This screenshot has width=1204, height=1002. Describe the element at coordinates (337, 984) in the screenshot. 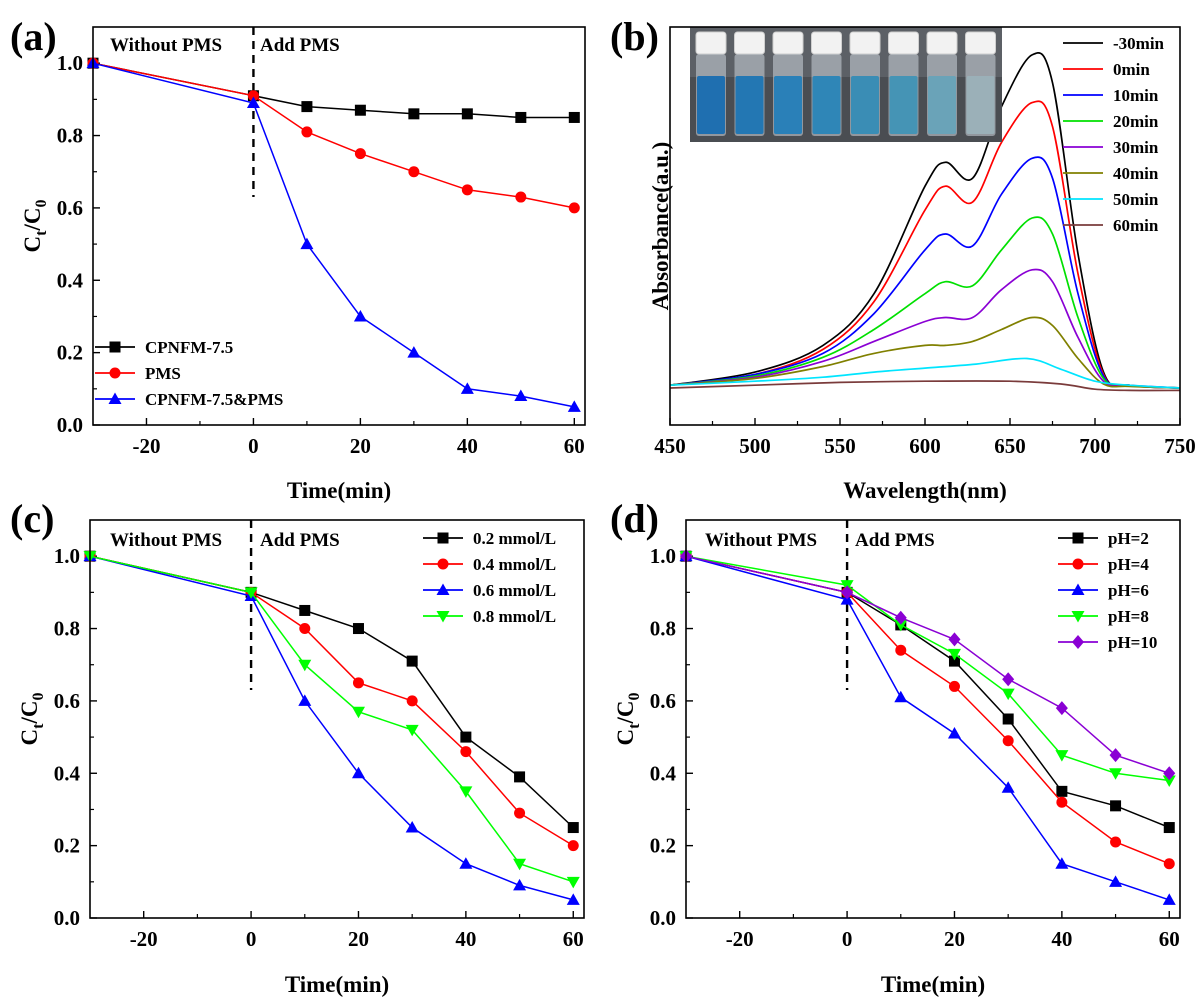

I see `x-axis-label-c: Time(min)` at that location.